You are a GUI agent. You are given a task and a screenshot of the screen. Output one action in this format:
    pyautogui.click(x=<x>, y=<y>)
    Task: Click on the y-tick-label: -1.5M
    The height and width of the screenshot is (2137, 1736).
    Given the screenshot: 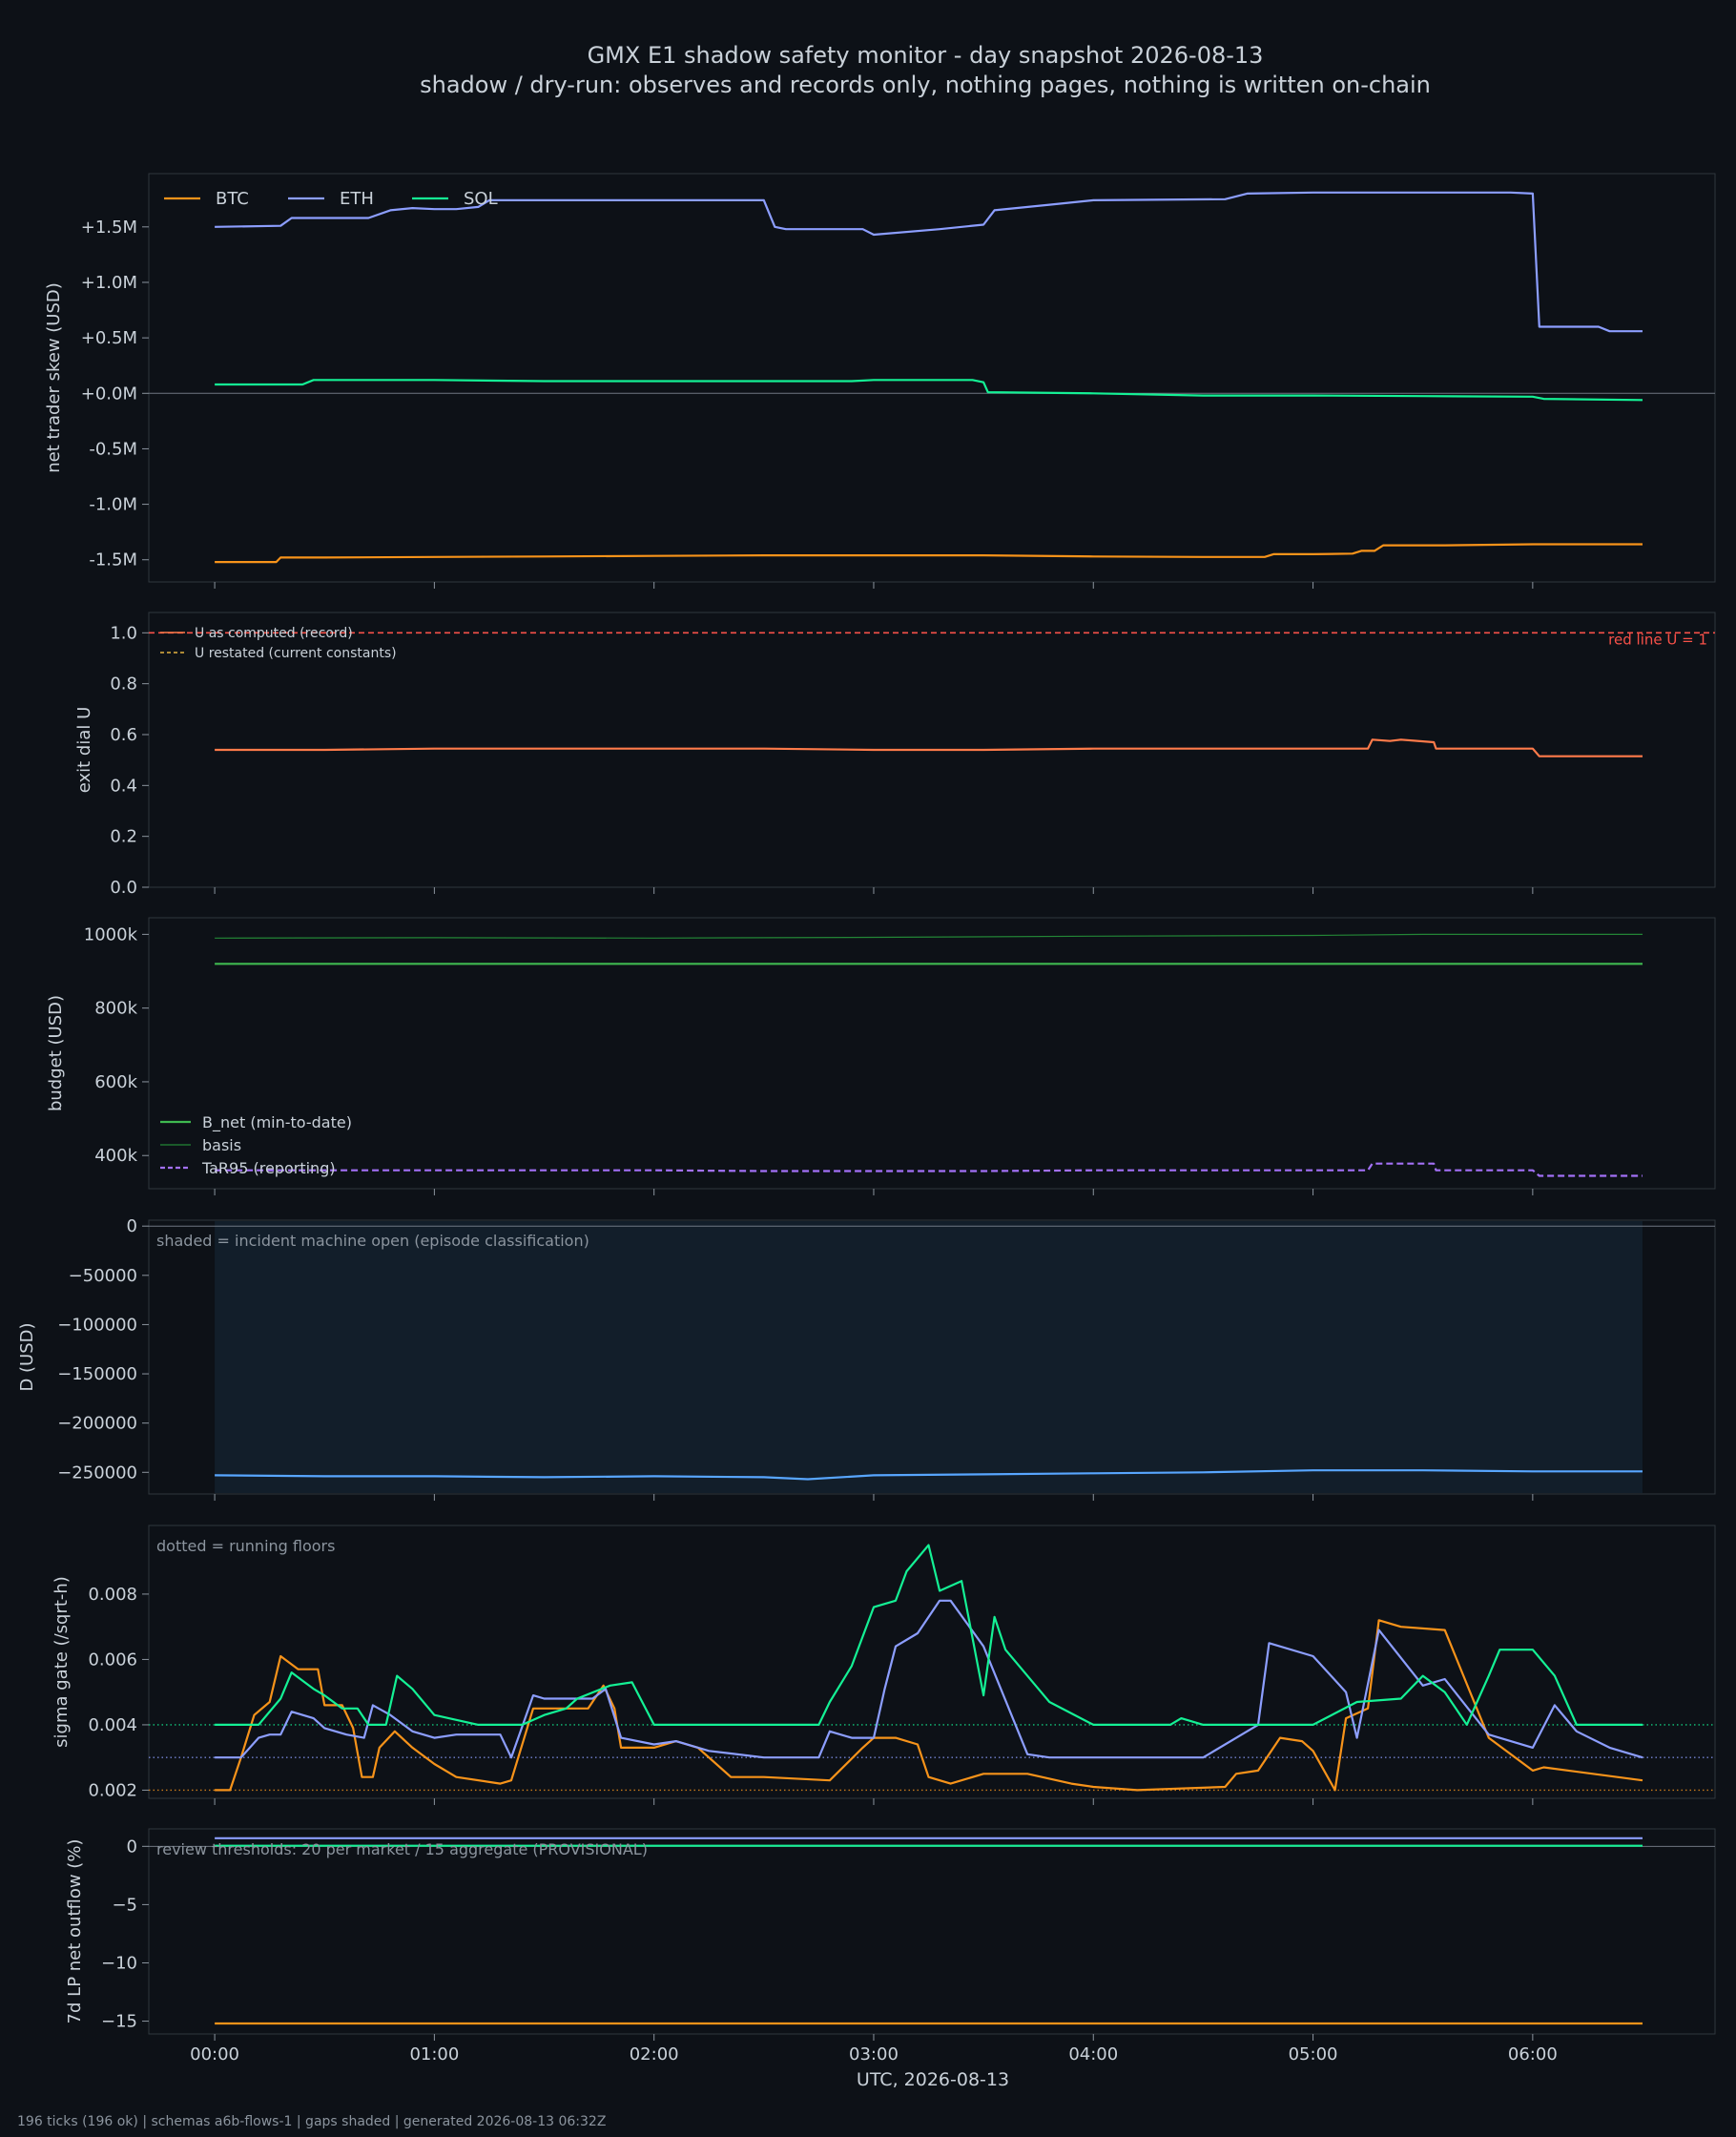 What is the action you would take?
    pyautogui.click(x=113, y=560)
    